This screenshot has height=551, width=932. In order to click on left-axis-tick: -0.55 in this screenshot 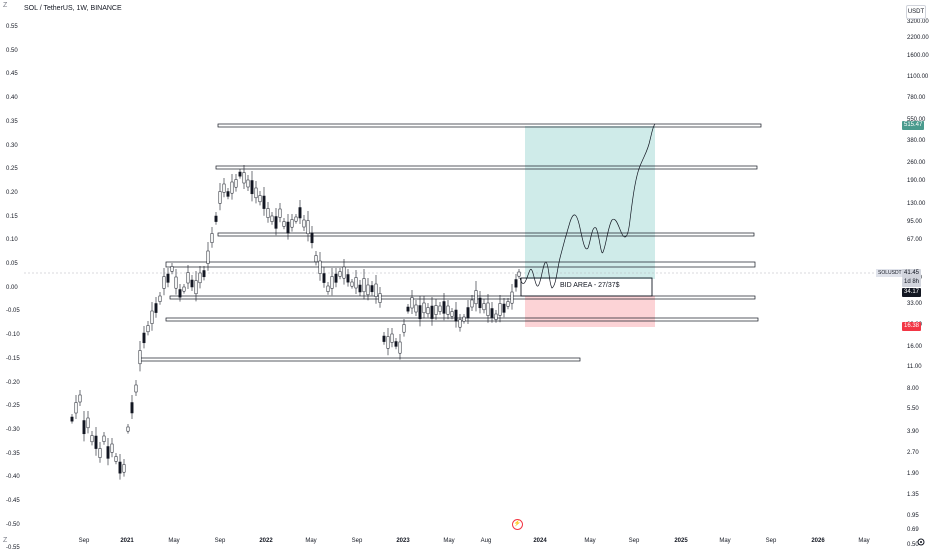, I will do `click(13, 548)`.